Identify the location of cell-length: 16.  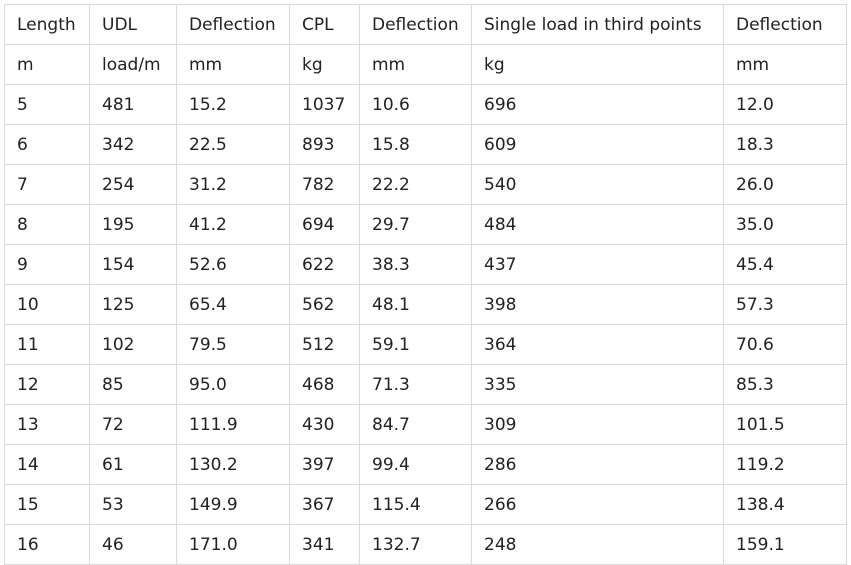
(47, 544).